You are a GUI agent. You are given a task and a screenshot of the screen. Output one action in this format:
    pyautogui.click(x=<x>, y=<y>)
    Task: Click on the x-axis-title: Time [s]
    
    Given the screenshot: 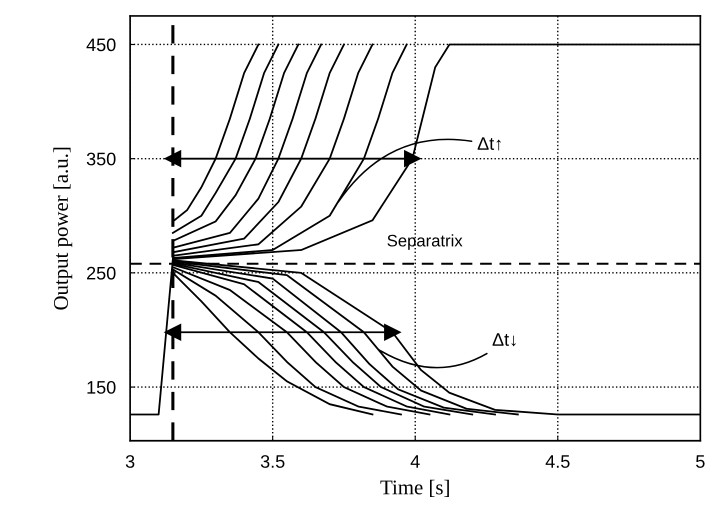 What is the action you would take?
    pyautogui.click(x=414, y=489)
    